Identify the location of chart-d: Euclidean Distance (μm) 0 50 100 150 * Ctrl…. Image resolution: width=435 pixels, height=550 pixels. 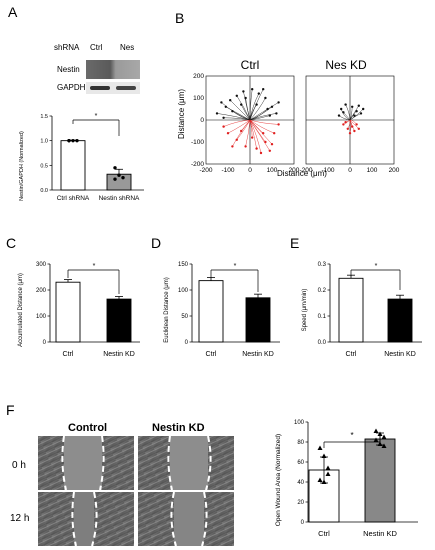
(222, 310).